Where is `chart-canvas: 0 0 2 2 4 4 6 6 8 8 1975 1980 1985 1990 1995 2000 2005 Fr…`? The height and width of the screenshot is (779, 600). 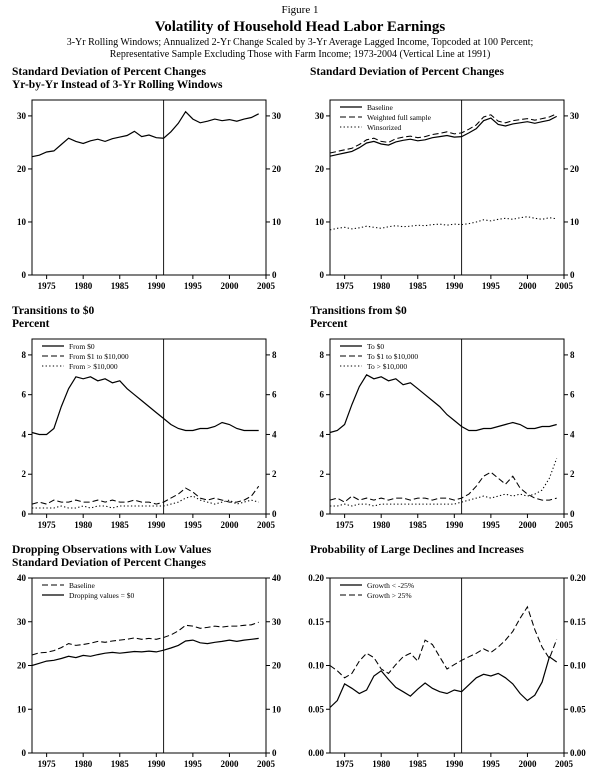 chart-canvas: 0 0 2 2 4 4 6 6 8 8 1975 1980 1985 1990 1995 2000 2005 Fr… is located at coordinates (149, 434).